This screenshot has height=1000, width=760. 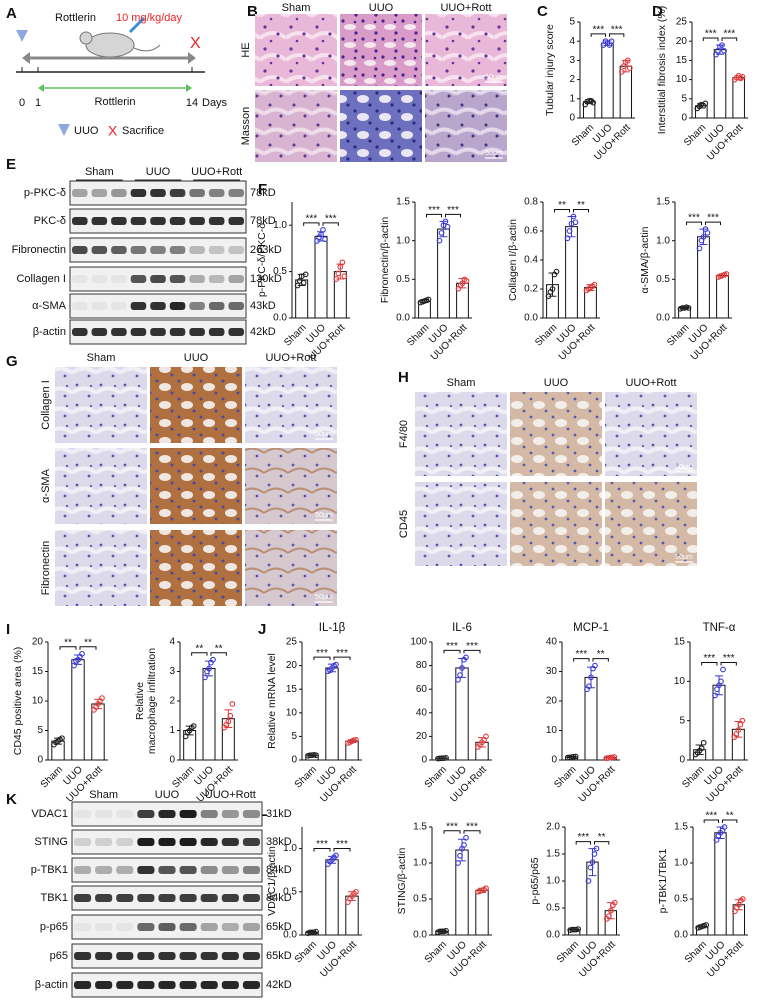 What do you see at coordinates (402, 880) in the screenshot?
I see `y-axis-label: STING/β-actin` at bounding box center [402, 880].